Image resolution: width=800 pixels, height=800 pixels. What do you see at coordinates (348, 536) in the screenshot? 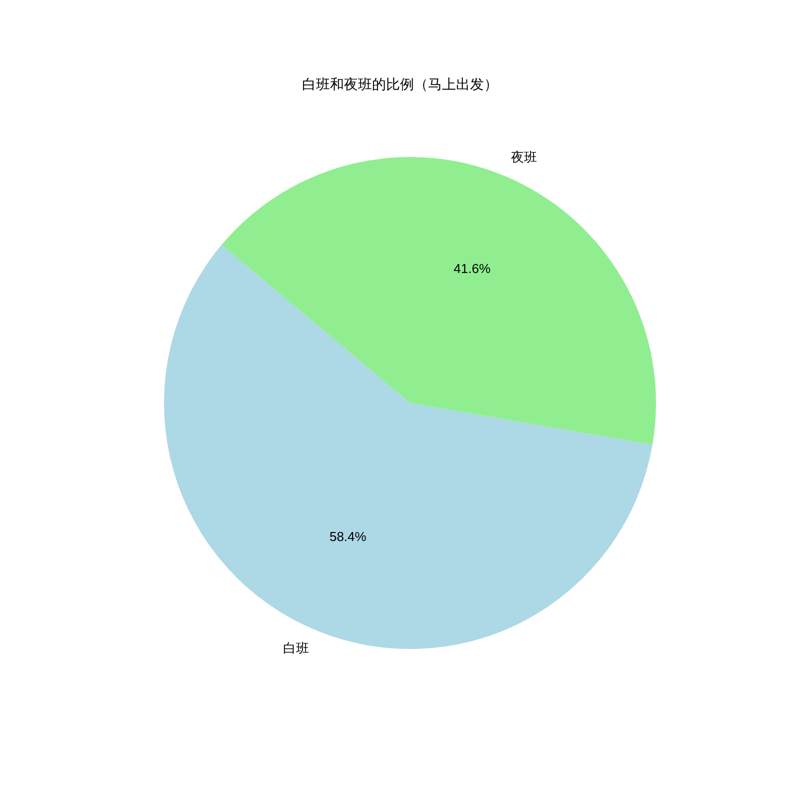
I see `data-label: 58.4%` at bounding box center [348, 536].